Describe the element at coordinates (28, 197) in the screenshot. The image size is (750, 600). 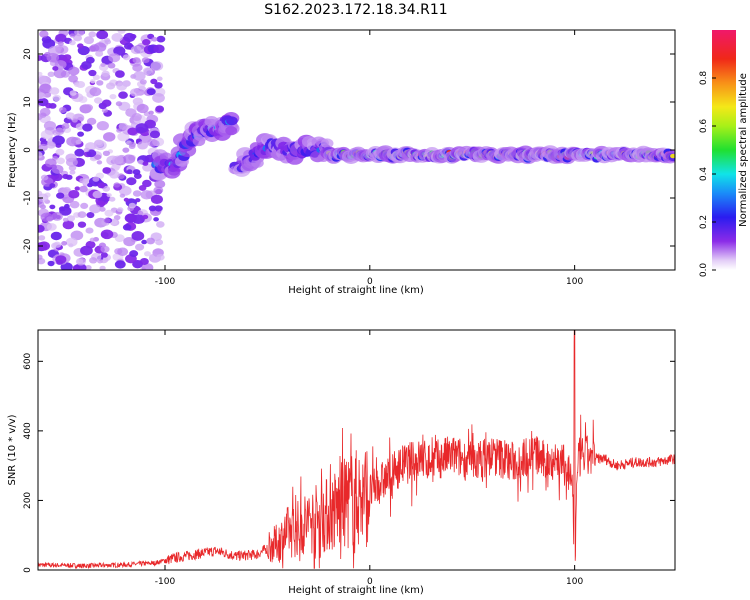
I see `y-tick-label: -10` at that location.